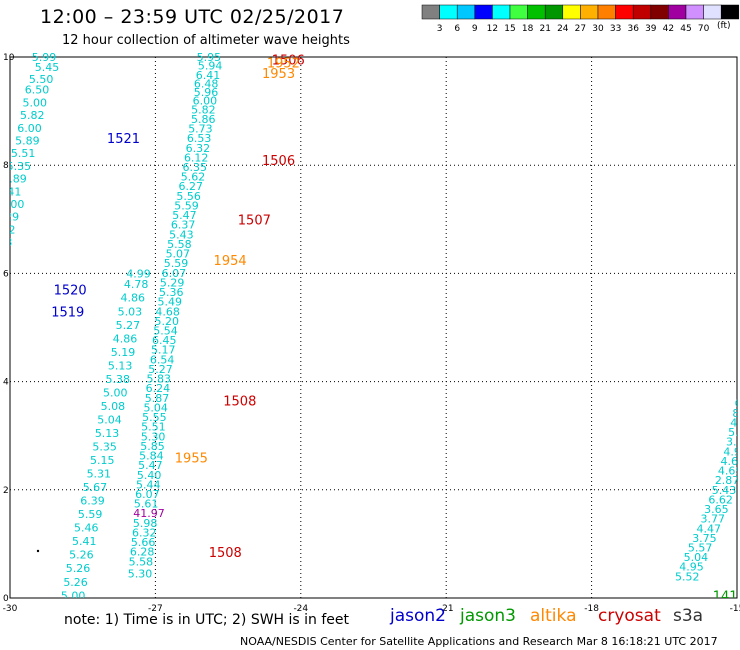 The width and height of the screenshot is (740, 650). Describe the element at coordinates (735, 413) in the screenshot. I see `wave-height-label: 8` at that location.